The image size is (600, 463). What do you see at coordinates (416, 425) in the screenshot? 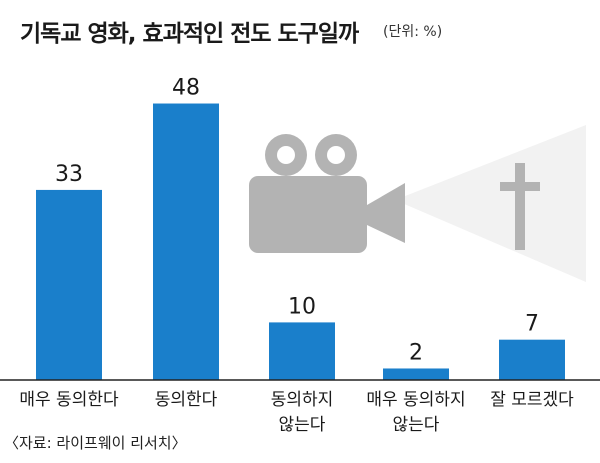
I see `category-label-4-line-2: 않는다` at bounding box center [416, 425].